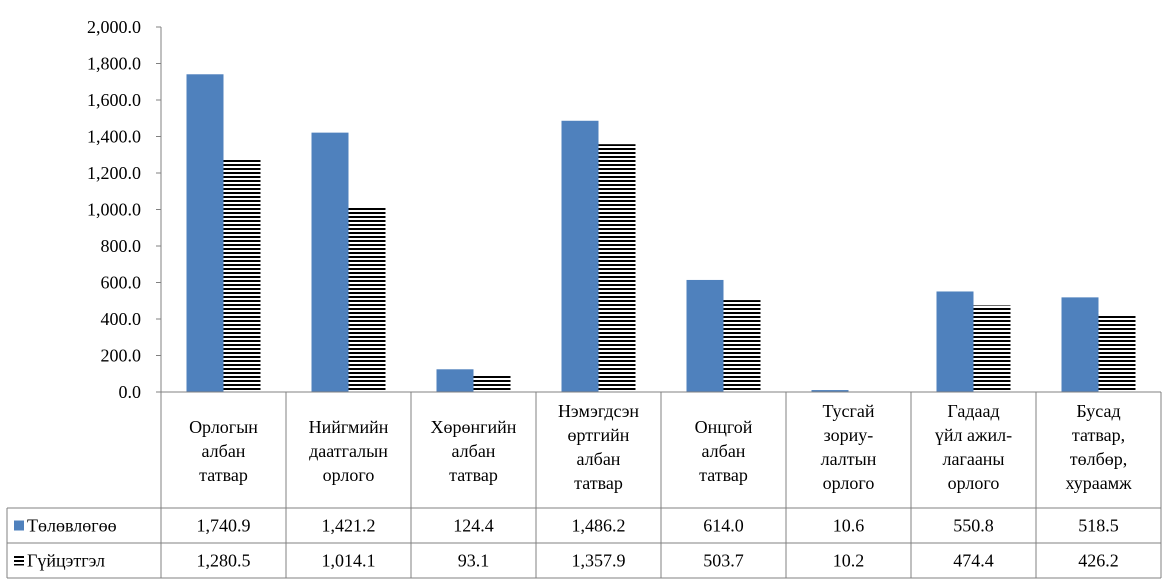 The image size is (1166, 580). I want to click on y-tick-label: 1,200.0, so click(114, 173).